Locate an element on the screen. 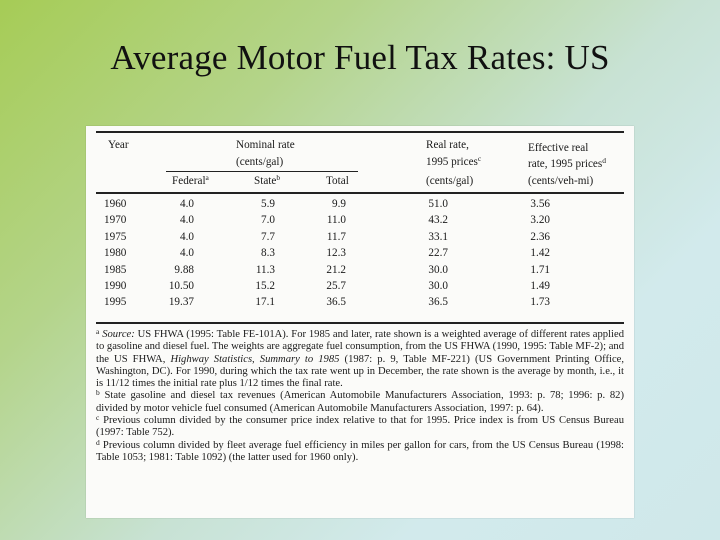  header-bottom-rule is located at coordinates (360, 193).